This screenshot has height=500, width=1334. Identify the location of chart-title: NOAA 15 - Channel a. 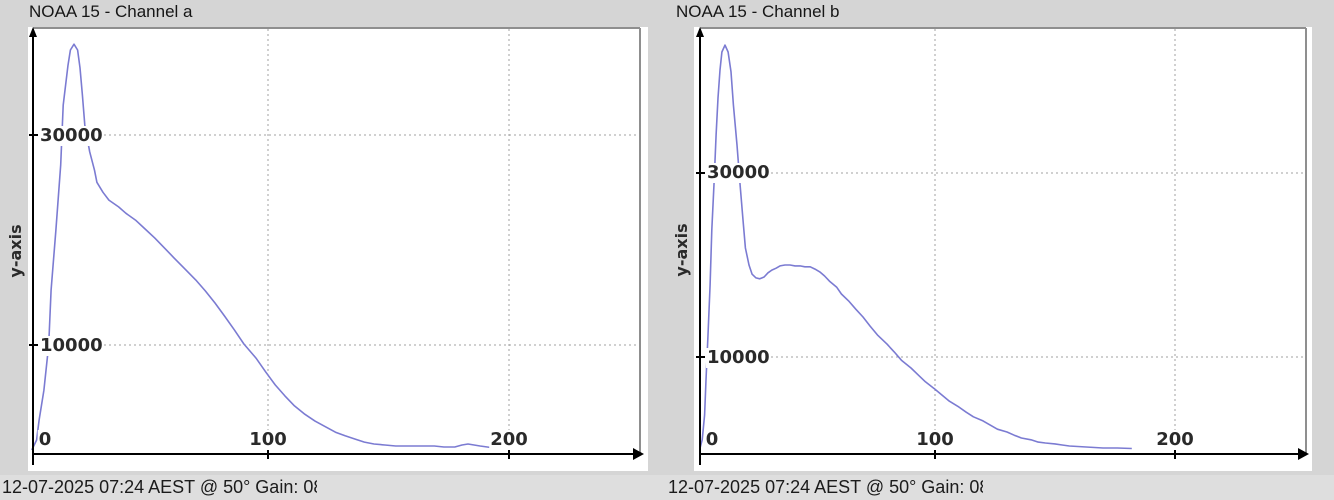
(111, 11).